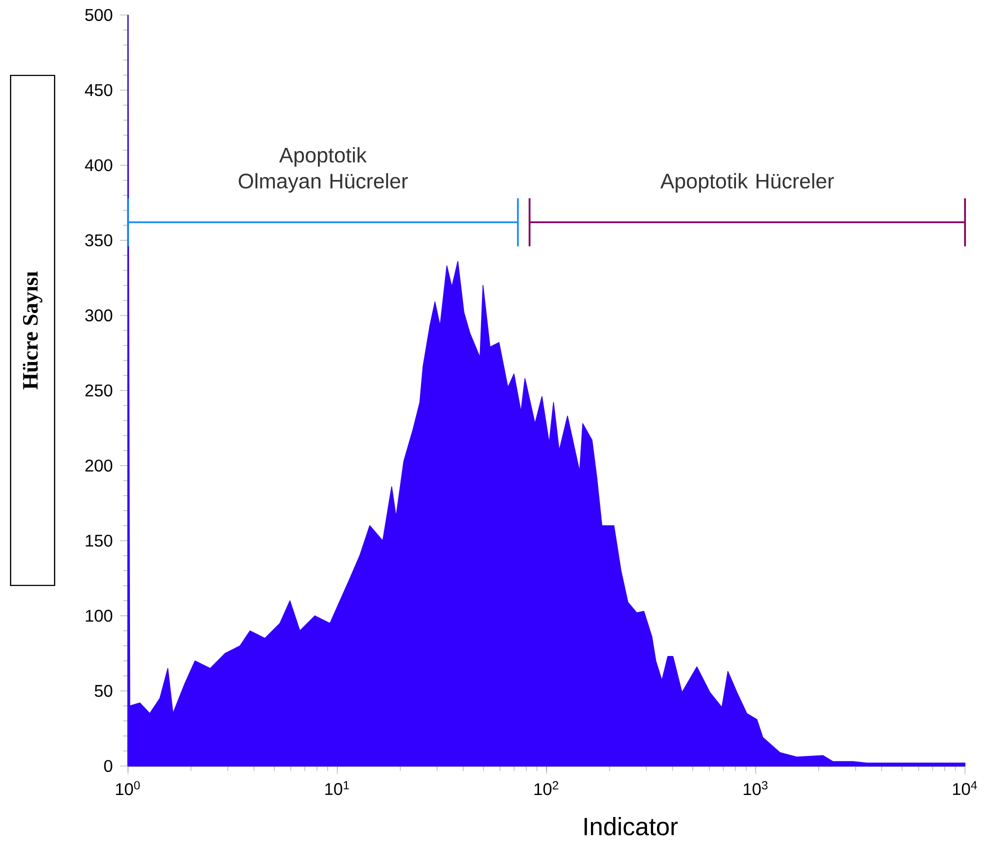  I want to click on y-tick-label: 450, so click(98, 90).